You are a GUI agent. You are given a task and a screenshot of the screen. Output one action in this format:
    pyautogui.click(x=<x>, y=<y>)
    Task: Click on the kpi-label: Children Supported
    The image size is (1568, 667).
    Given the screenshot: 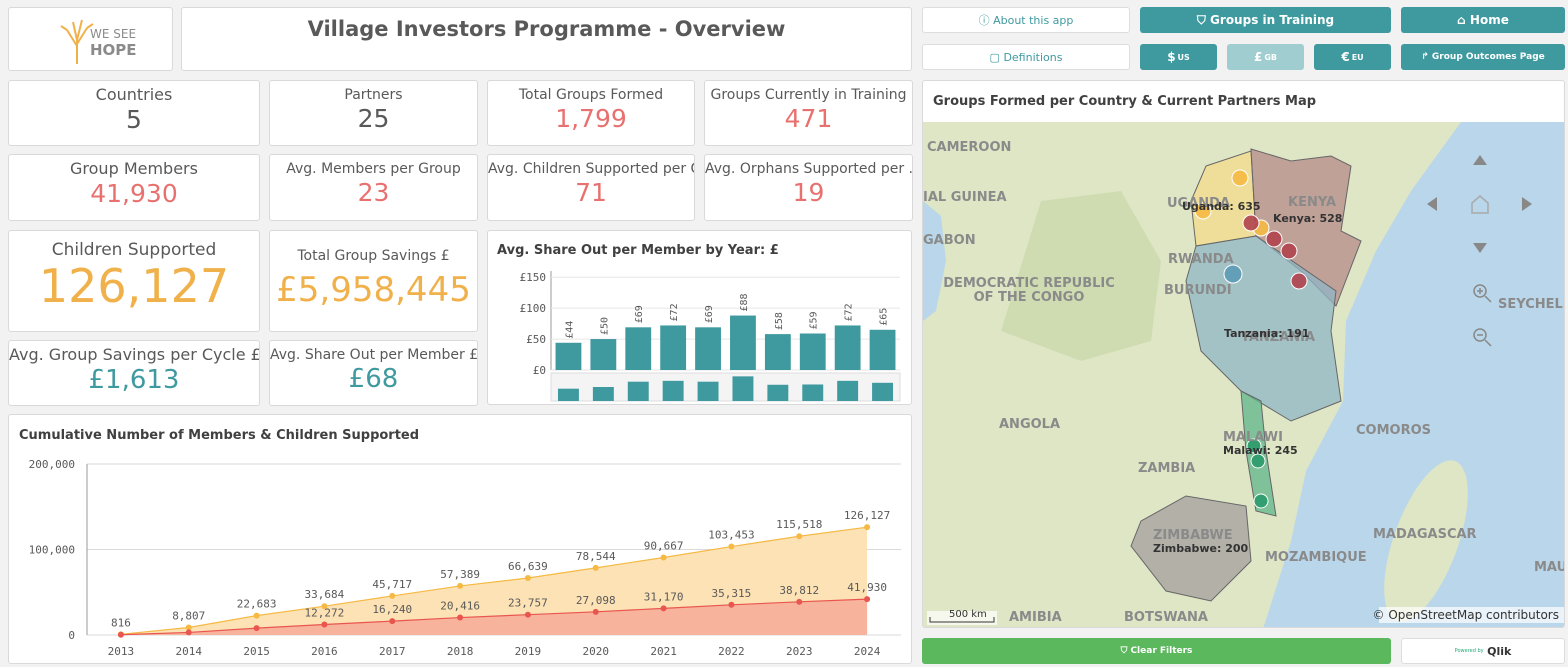 What is the action you would take?
    pyautogui.click(x=134, y=250)
    